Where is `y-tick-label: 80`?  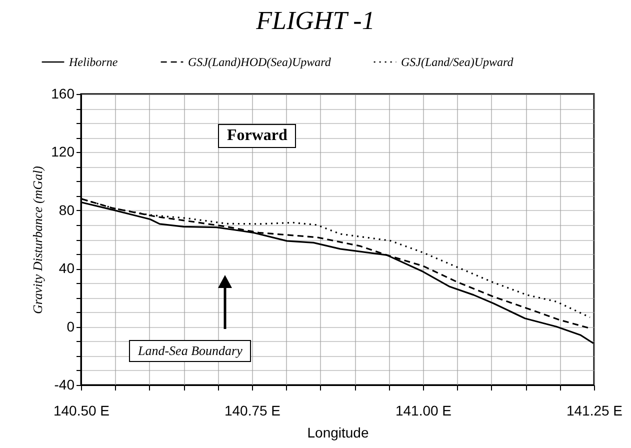 y-tick-label: 80 is located at coordinates (66, 210).